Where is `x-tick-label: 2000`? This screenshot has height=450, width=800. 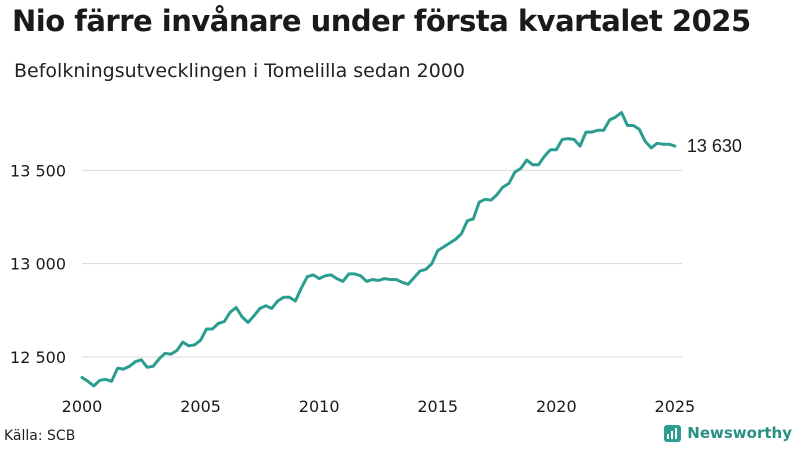
x-tick-label: 2000 is located at coordinates (82, 406).